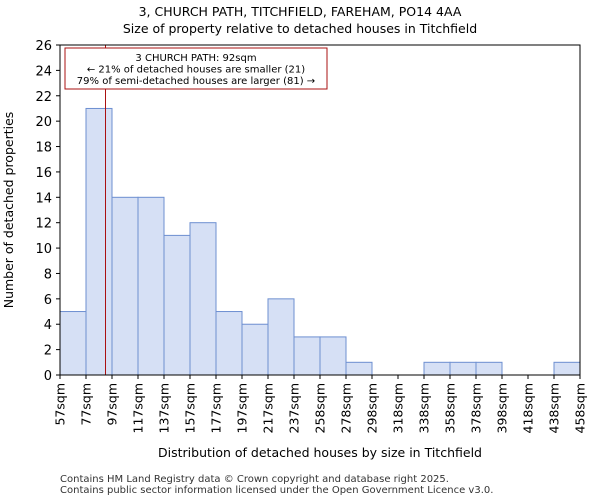 The width and height of the screenshot is (600, 500). I want to click on x-tick-label-97sqm: 97sqm, so click(112, 404).